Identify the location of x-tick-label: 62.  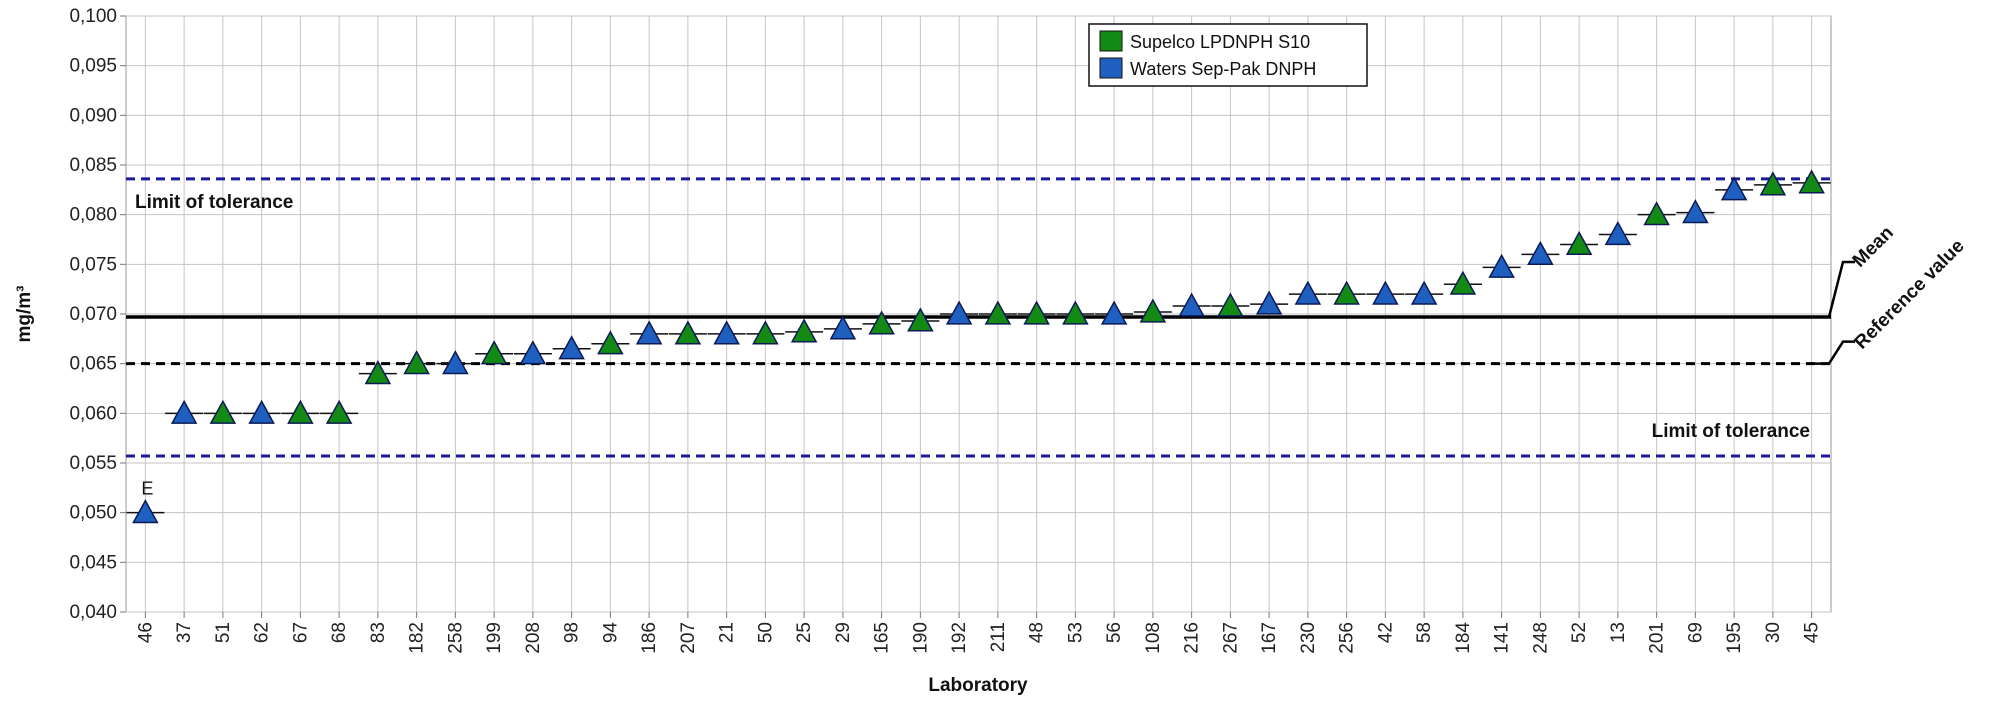
(262, 632).